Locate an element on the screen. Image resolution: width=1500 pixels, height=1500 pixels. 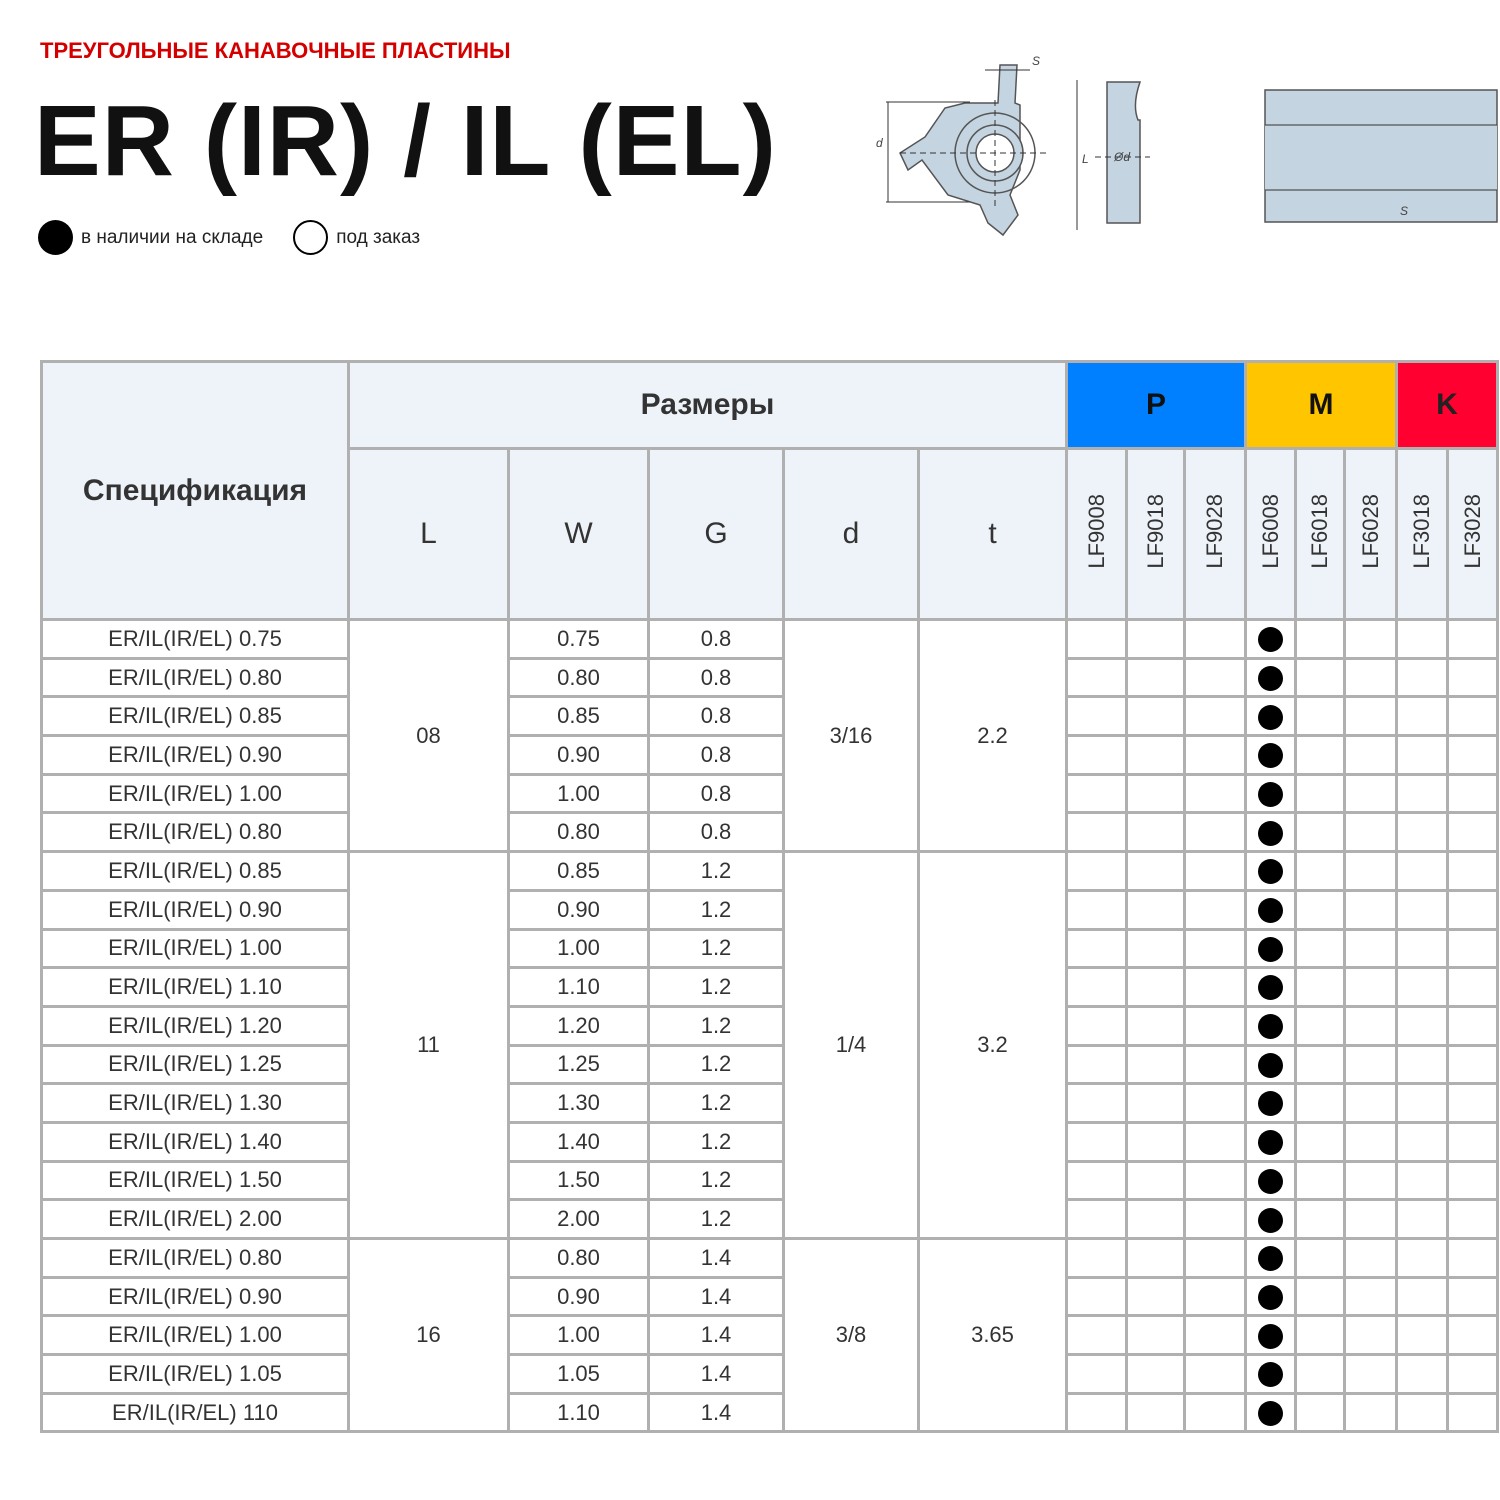
w-cell: 1.20 is located at coordinates (578, 1025).